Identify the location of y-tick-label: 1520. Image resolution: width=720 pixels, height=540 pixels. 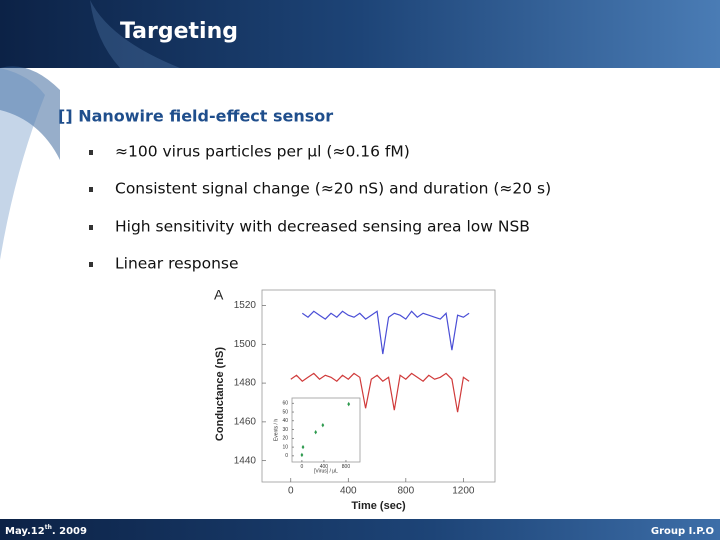
(245, 305).